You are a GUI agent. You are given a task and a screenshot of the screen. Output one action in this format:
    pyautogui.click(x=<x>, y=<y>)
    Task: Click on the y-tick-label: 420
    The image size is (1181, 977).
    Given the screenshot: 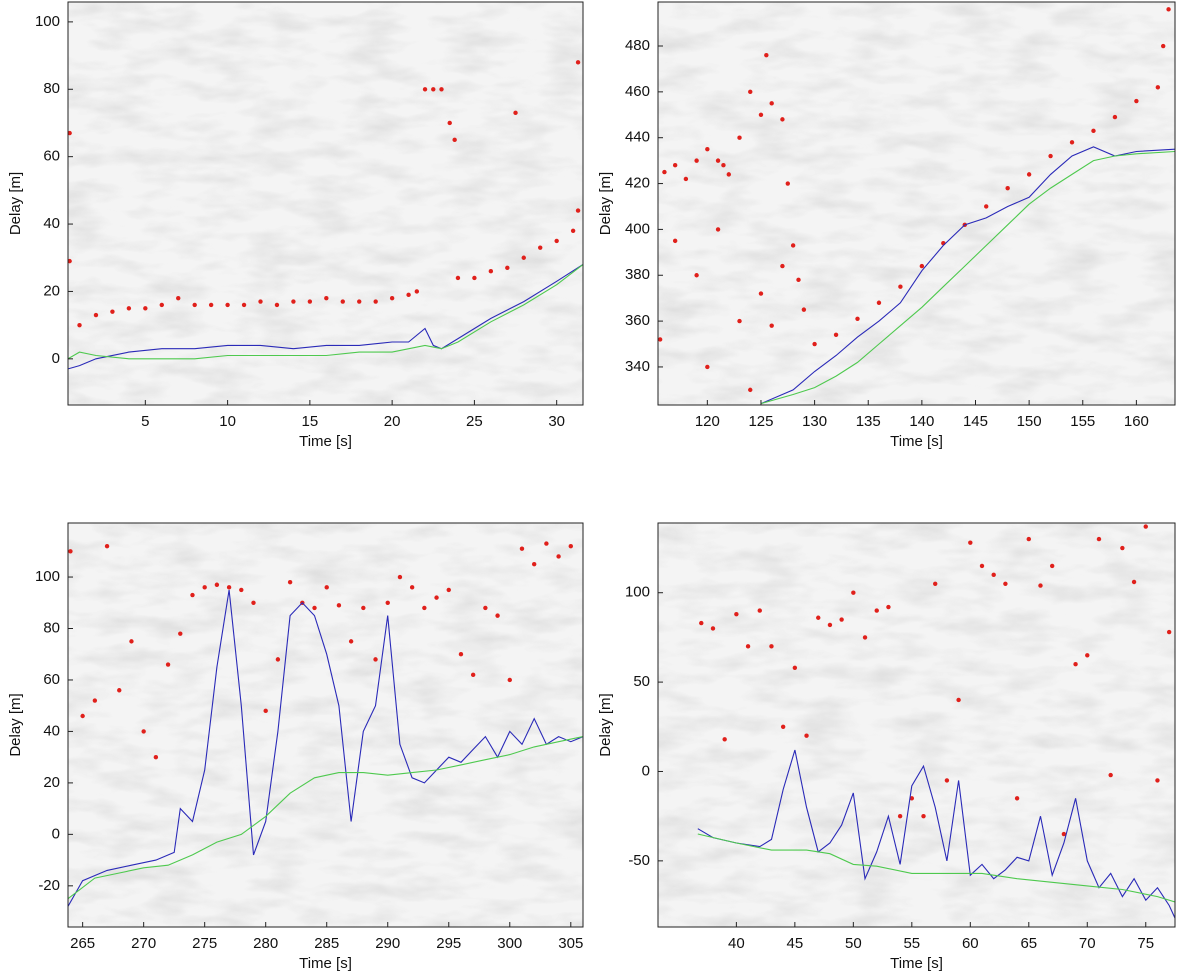 What is the action you would take?
    pyautogui.click(x=637, y=183)
    